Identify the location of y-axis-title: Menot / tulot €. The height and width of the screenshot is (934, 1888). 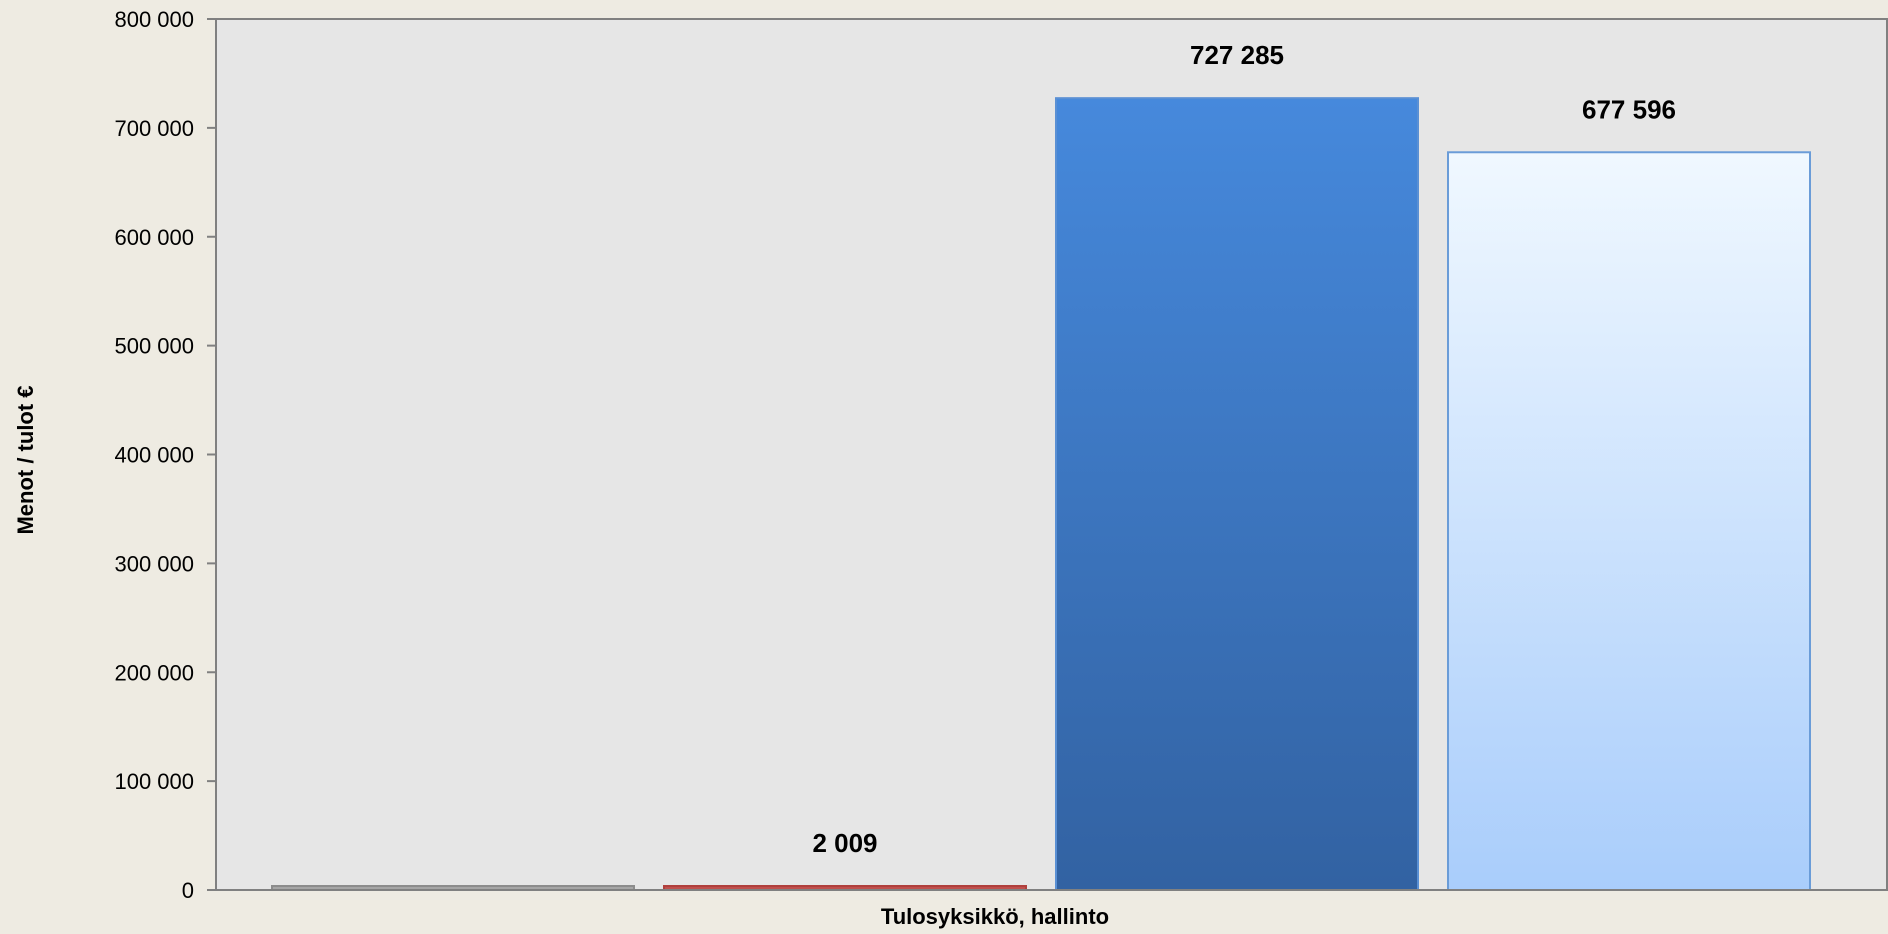
(25, 459).